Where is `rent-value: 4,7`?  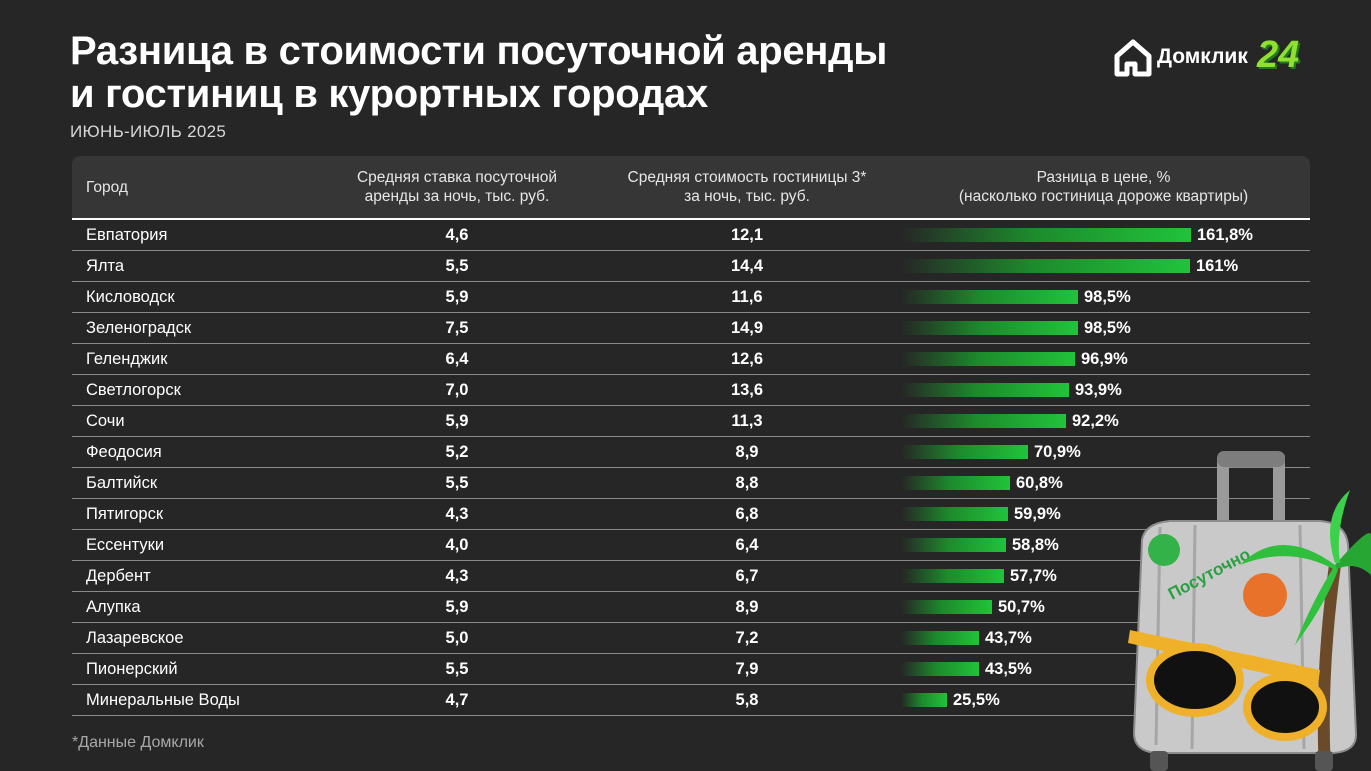 rent-value: 4,7 is located at coordinates (457, 700).